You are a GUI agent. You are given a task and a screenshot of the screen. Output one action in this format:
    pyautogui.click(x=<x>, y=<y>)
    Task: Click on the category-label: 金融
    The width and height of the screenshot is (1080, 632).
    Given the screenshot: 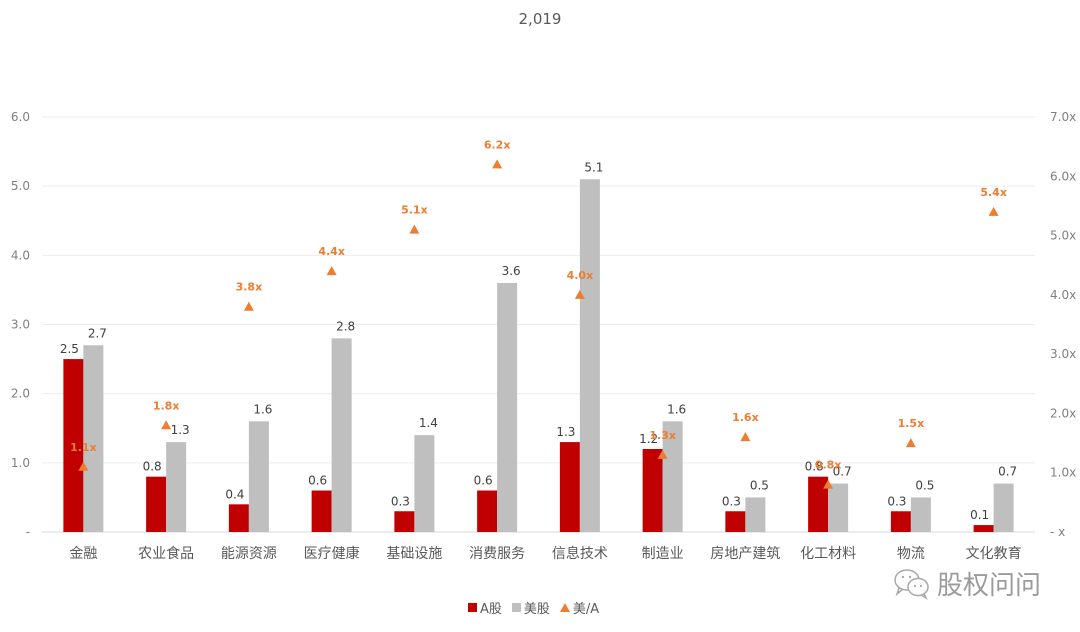 What is the action you would take?
    pyautogui.click(x=83, y=554)
    